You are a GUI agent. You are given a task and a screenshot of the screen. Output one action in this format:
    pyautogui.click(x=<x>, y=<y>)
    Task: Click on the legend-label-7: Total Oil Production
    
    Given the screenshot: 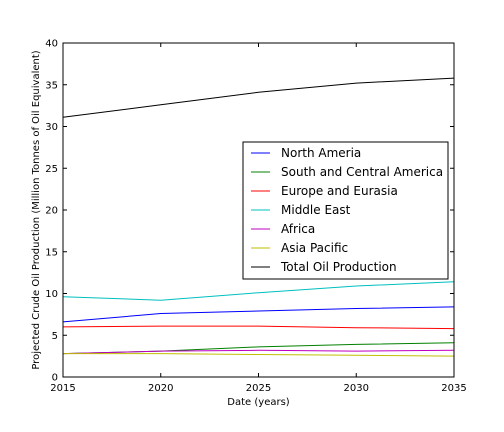 What is the action you would take?
    pyautogui.click(x=338, y=267)
    